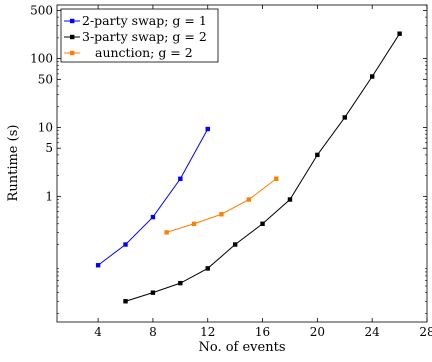  What do you see at coordinates (49, 148) in the screenshot?
I see `y-tick-label: 5` at bounding box center [49, 148].